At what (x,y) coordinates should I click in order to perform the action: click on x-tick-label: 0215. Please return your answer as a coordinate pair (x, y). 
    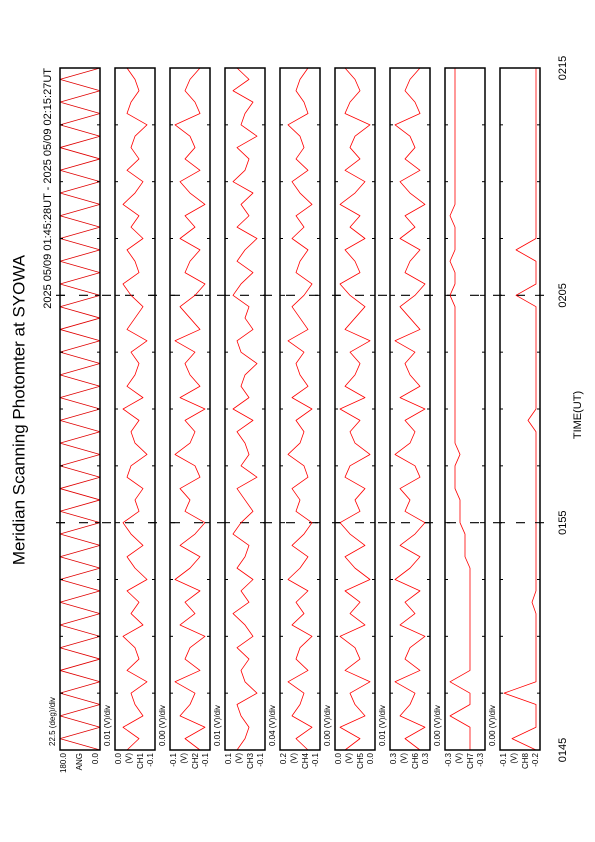
    Looking at the image, I should click on (563, 68).